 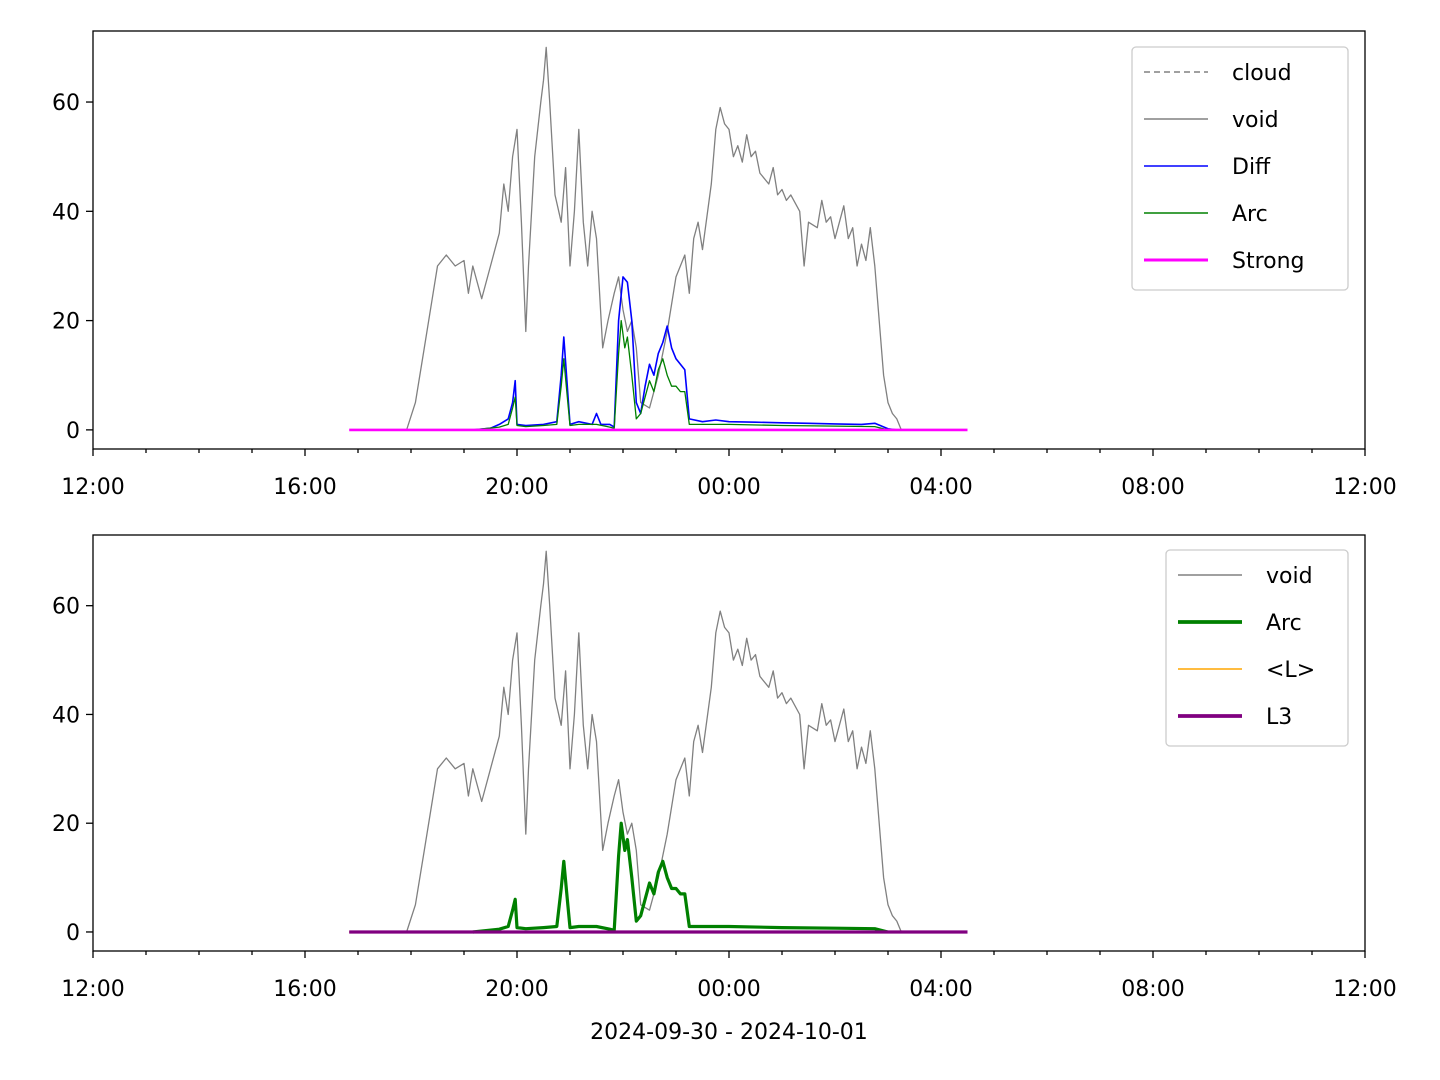 What do you see at coordinates (1290, 670) in the screenshot?
I see `legend-label: <L>` at bounding box center [1290, 670].